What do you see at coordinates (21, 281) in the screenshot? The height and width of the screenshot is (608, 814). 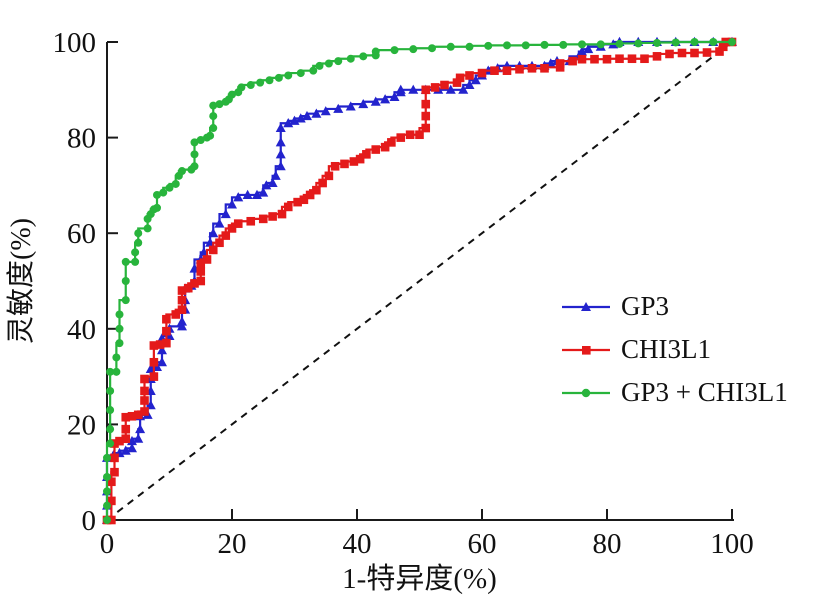 I see `y-axis-title: 灵敏度(%)` at bounding box center [21, 281].